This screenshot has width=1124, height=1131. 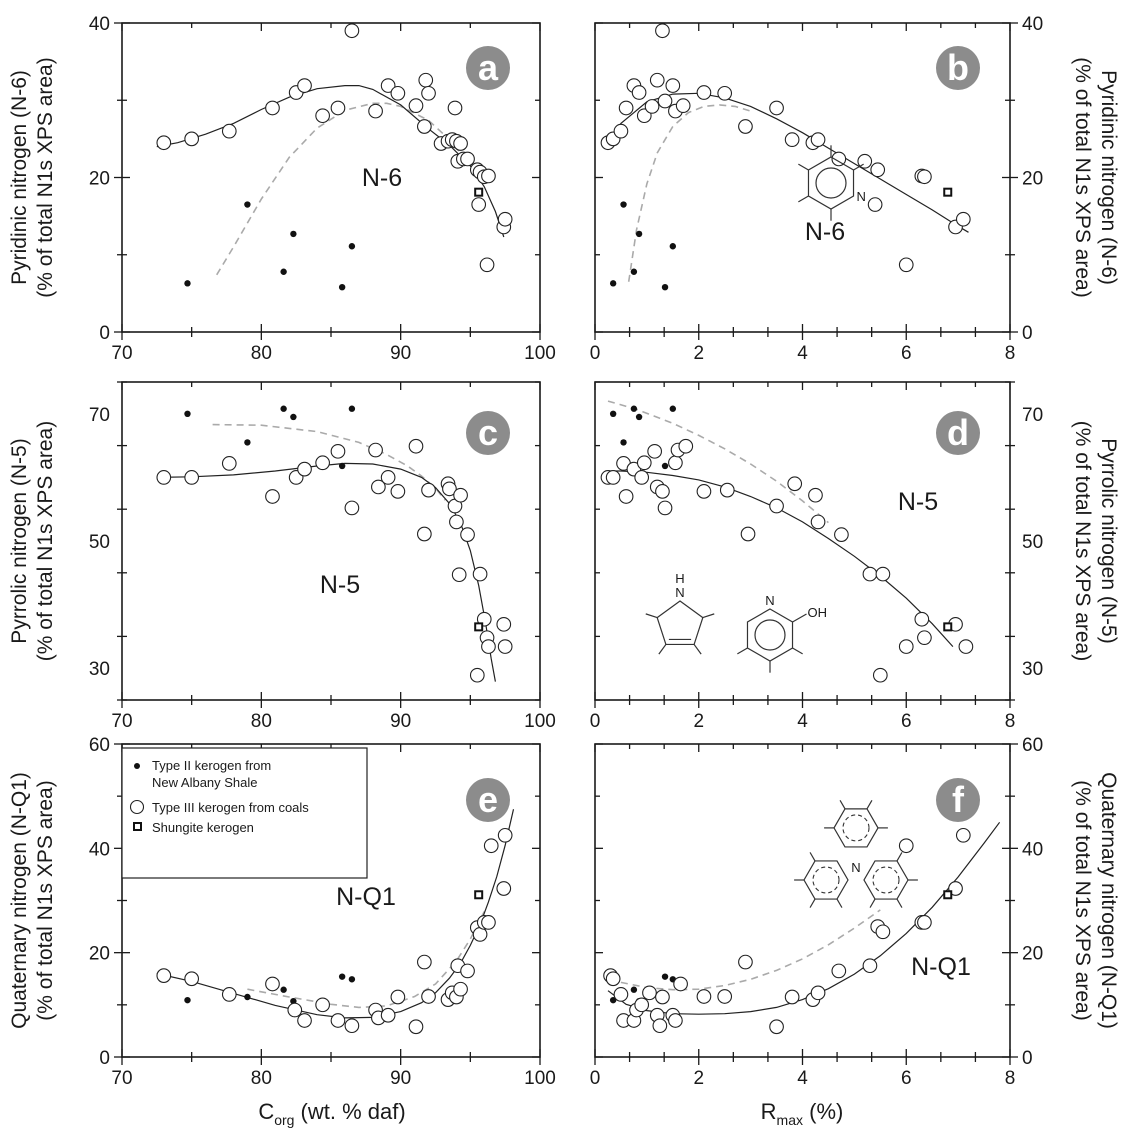 I want to click on y-tick-label: 0, so click(x=1027, y=333).